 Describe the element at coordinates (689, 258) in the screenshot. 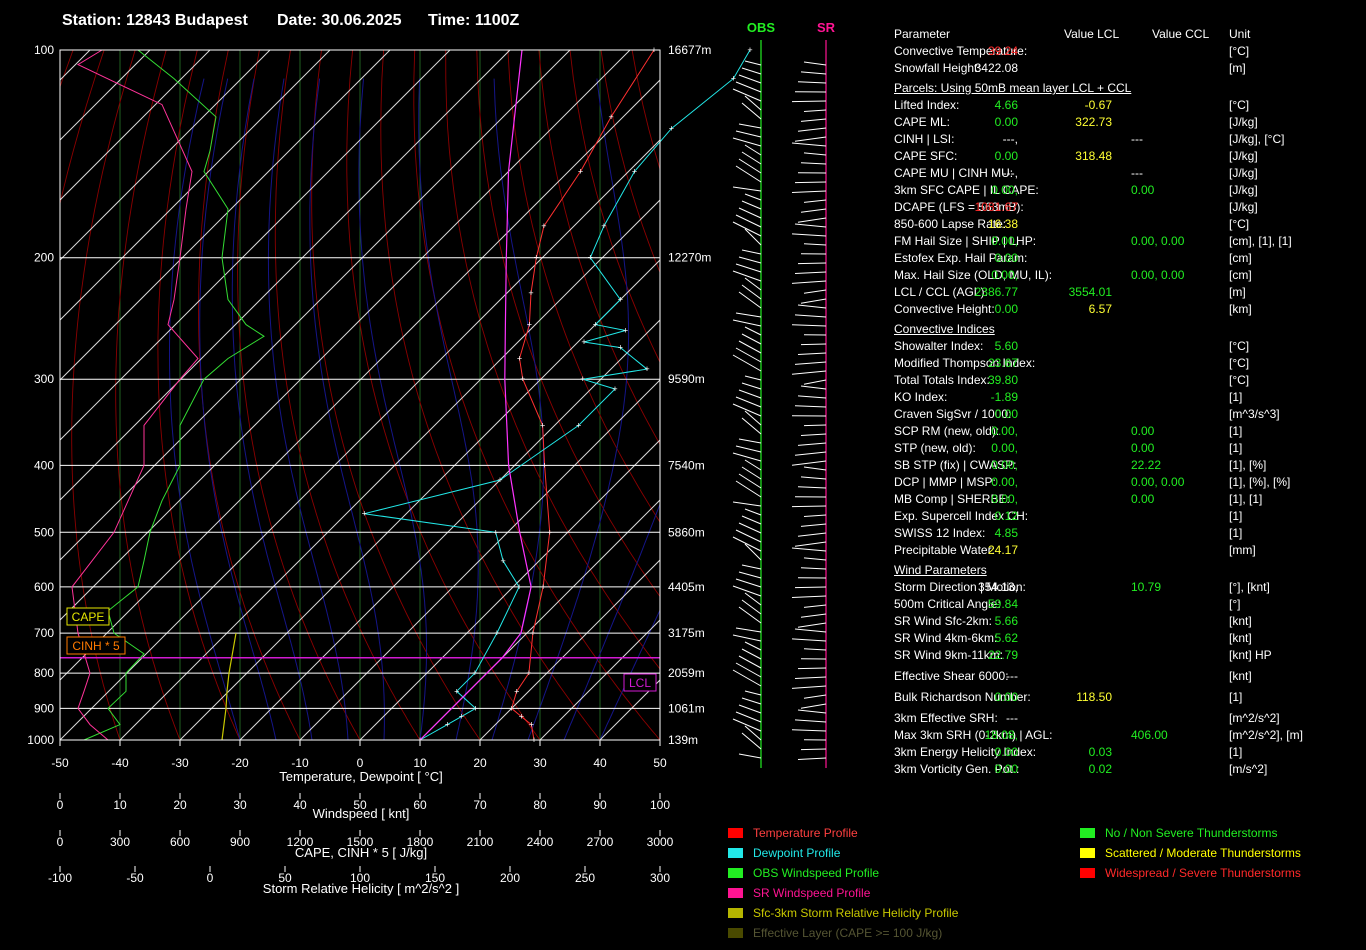

I see `height-tick-label: 12270m` at that location.